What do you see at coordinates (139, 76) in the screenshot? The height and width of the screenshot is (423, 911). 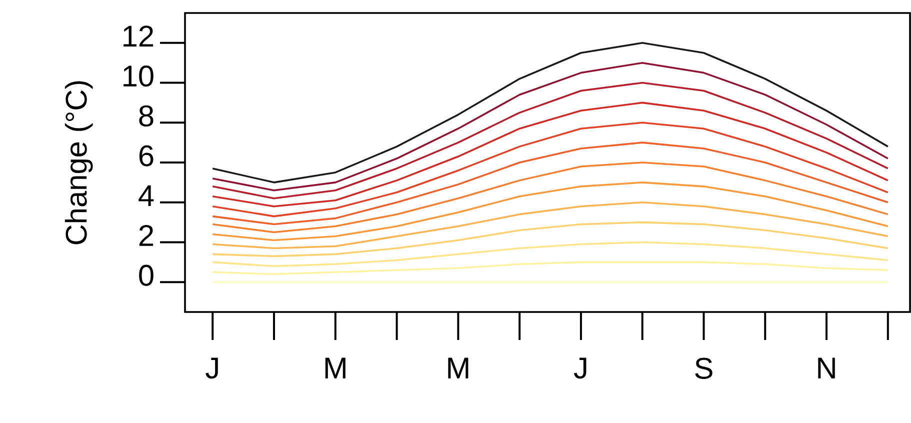 I see `y-tick-label: 10` at bounding box center [139, 76].